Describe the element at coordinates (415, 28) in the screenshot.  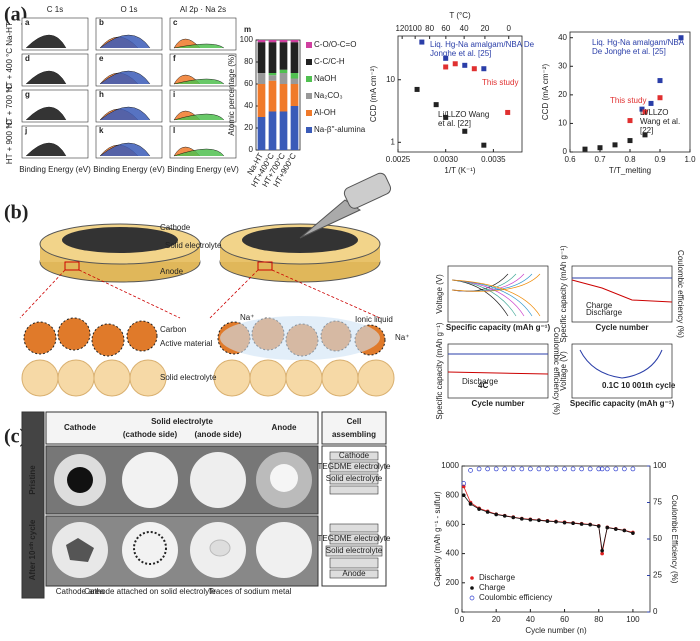
I see `x2-tick-label: 100` at that location.